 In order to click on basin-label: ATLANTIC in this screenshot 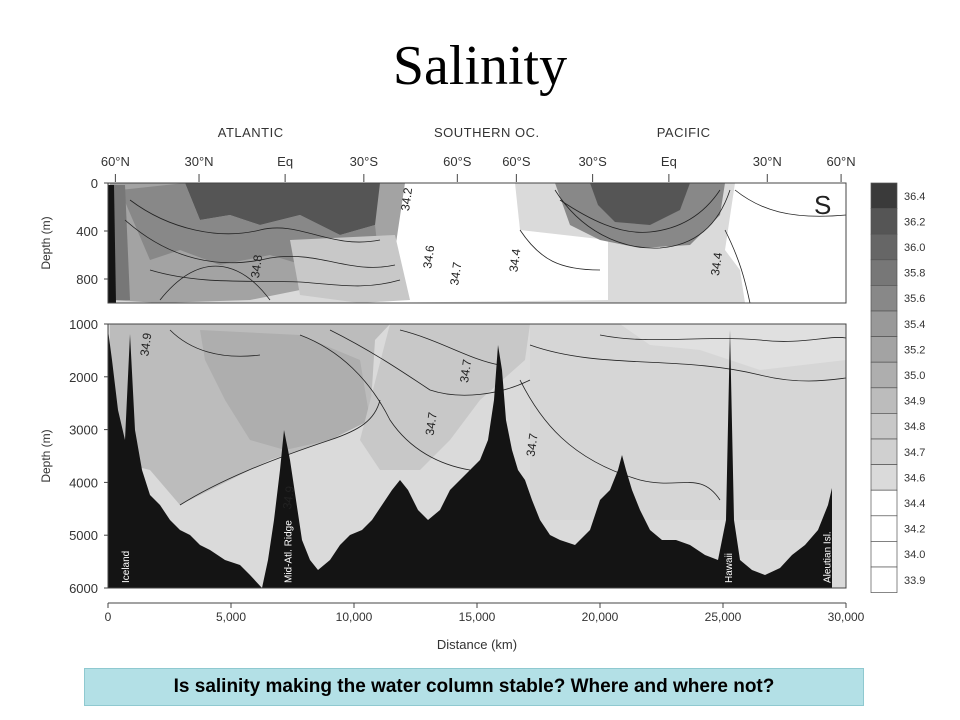, I will do `click(251, 132)`.